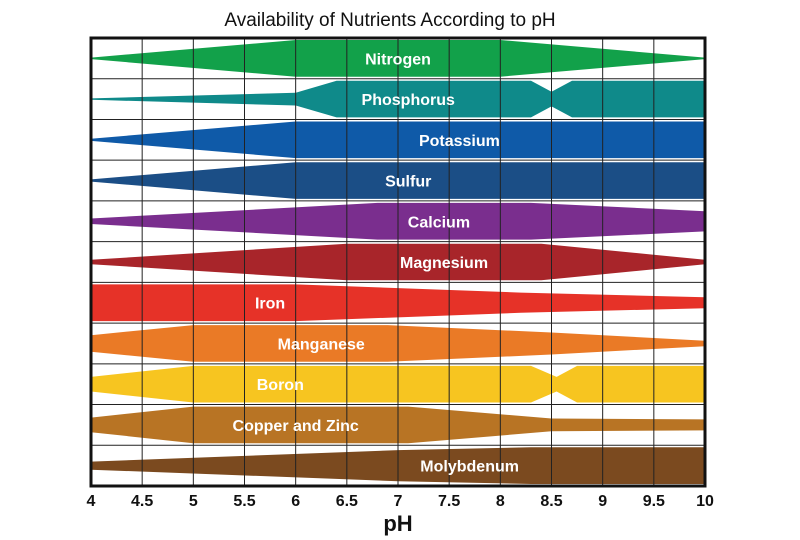 The width and height of the screenshot is (800, 540). I want to click on band-label-nitrogen: Nitrogen, so click(398, 59).